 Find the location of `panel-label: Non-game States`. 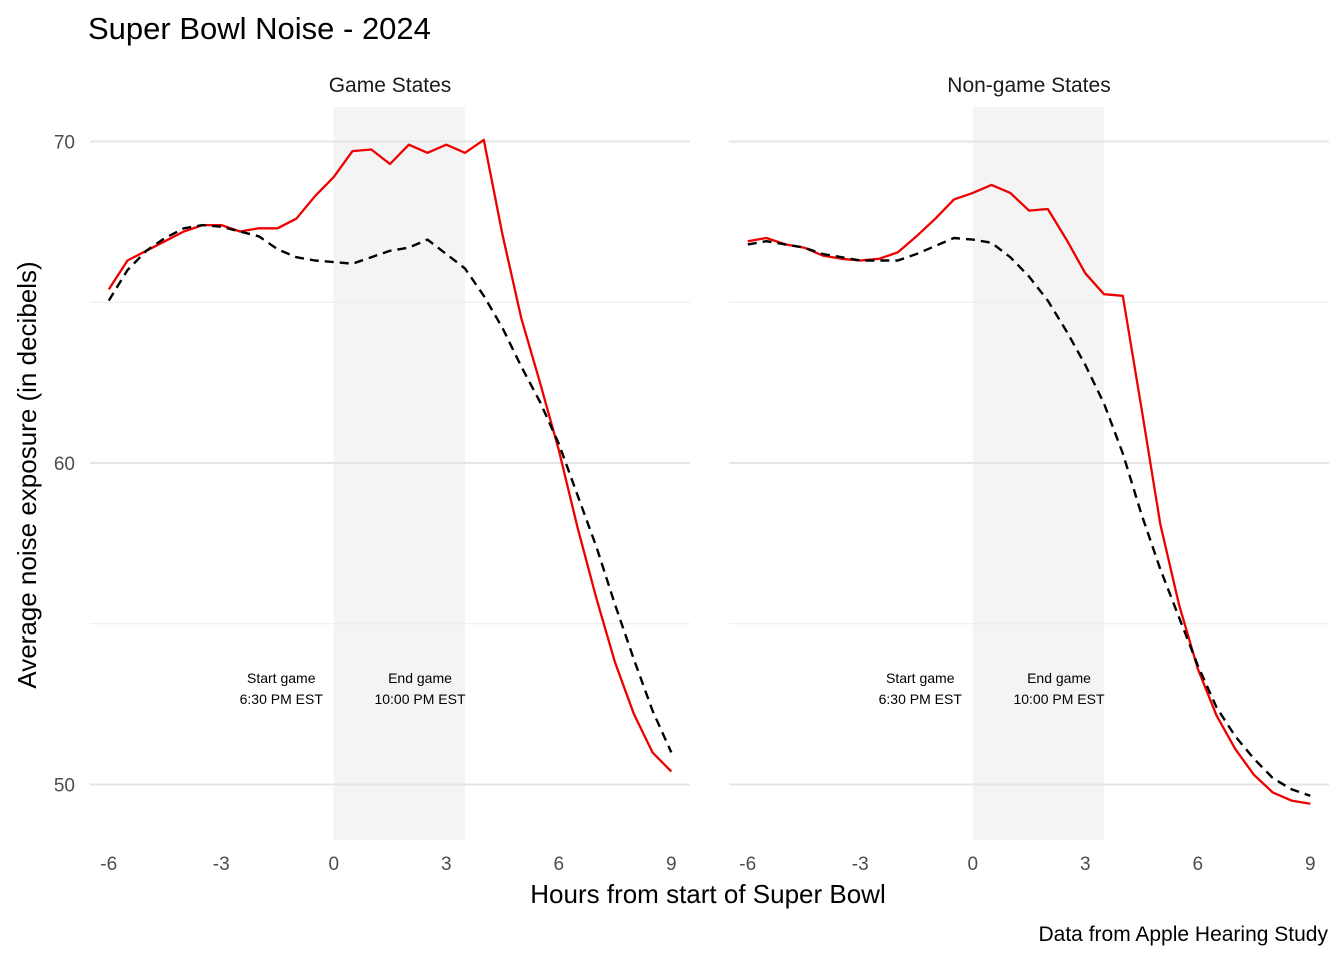

panel-label: Non-game States is located at coordinates (1028, 85).